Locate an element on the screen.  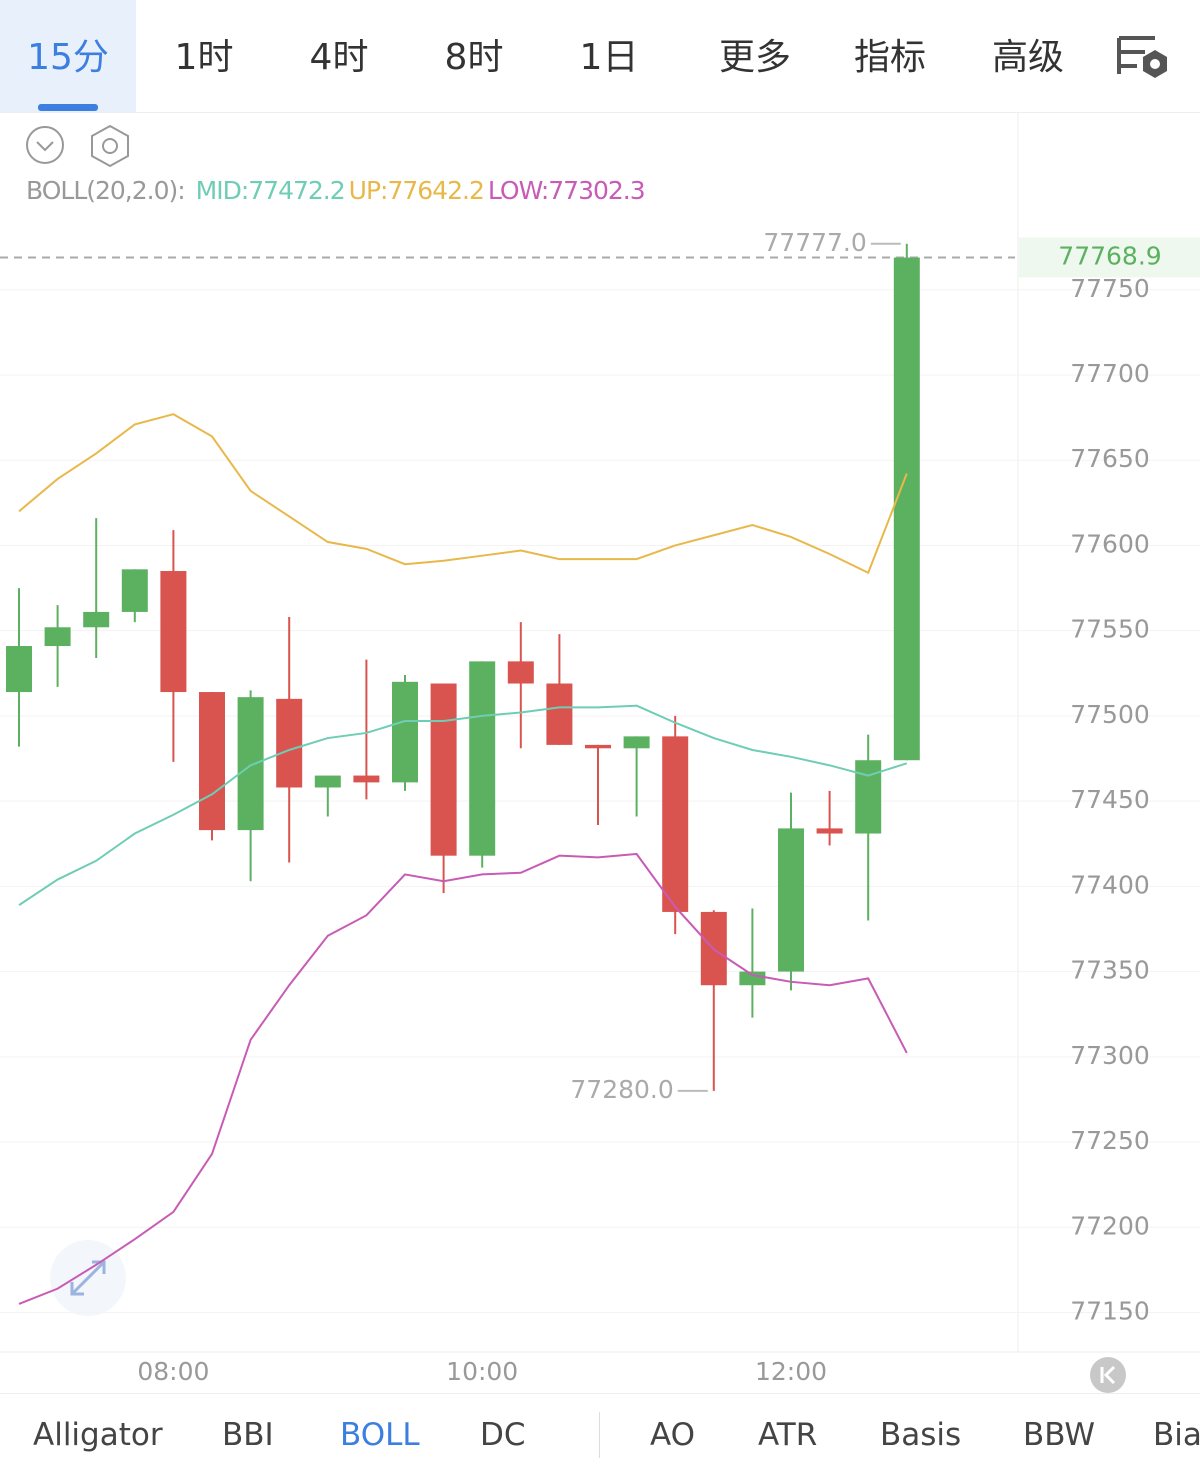
collapse-icon is located at coordinates (45, 145).